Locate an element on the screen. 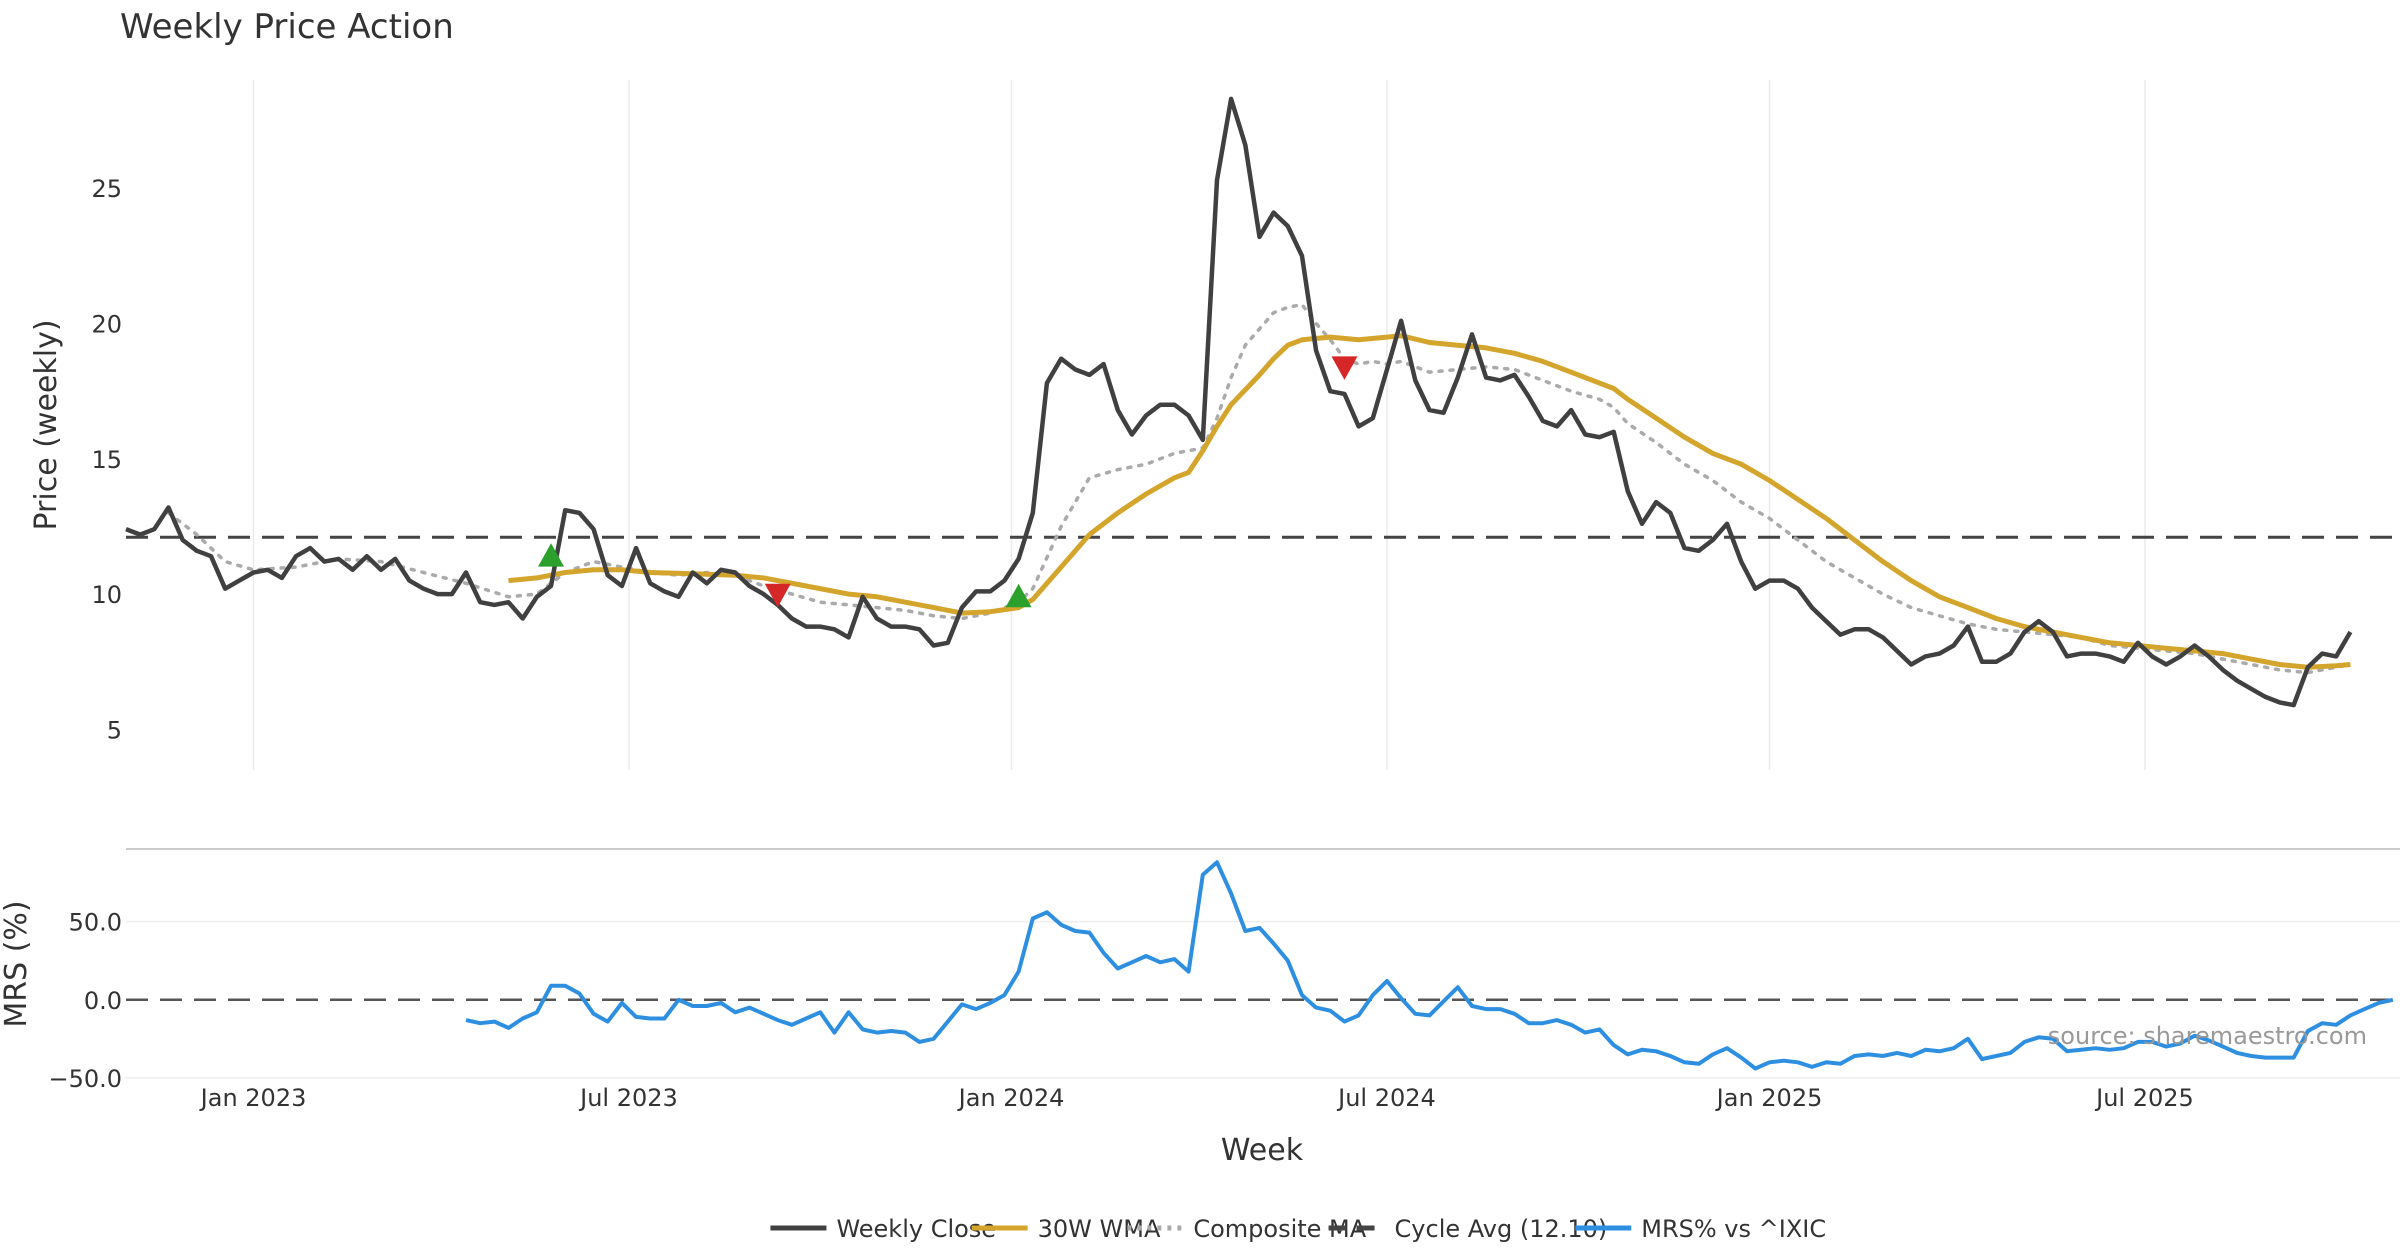 The height and width of the screenshot is (1260, 2400). mrs-y-tick-label: 50.0 is located at coordinates (95, 923).